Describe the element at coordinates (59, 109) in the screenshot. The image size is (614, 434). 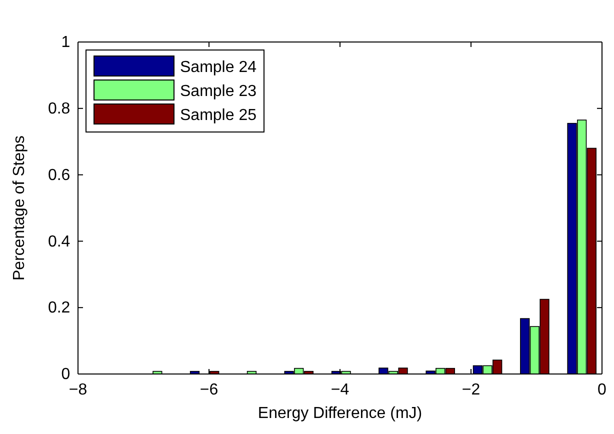
I see `y-tick-label: 0.8` at that location.